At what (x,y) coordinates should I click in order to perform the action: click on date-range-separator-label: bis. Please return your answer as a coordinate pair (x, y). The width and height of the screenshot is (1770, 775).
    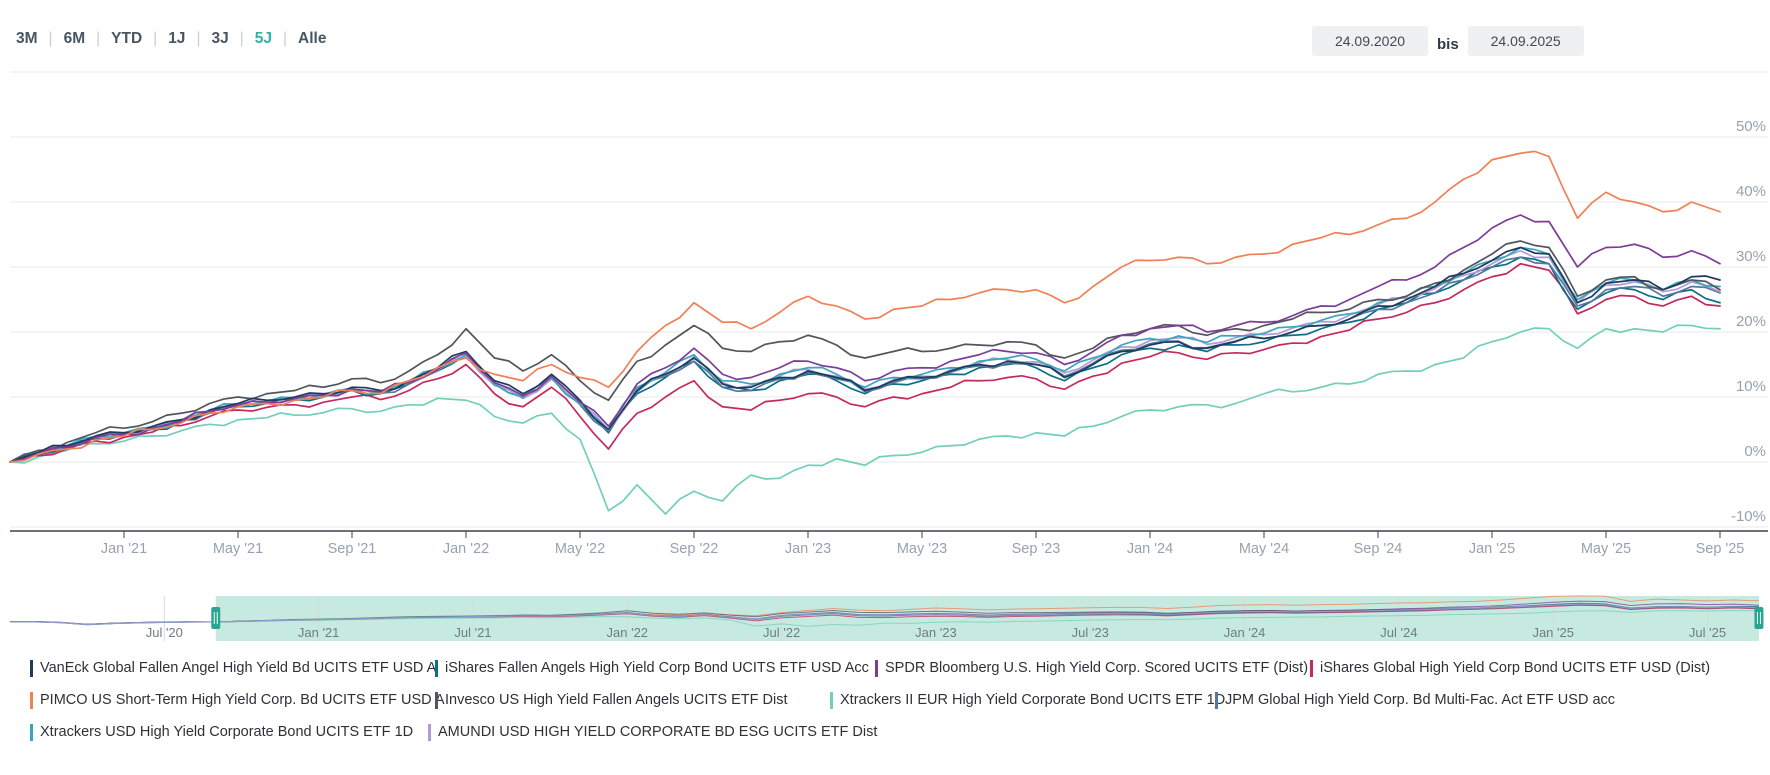
    Looking at the image, I should click on (1448, 44).